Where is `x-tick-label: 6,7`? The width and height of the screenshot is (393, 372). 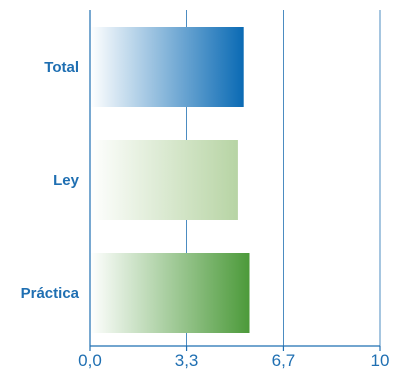
x-tick-label: 6,7 is located at coordinates (284, 360).